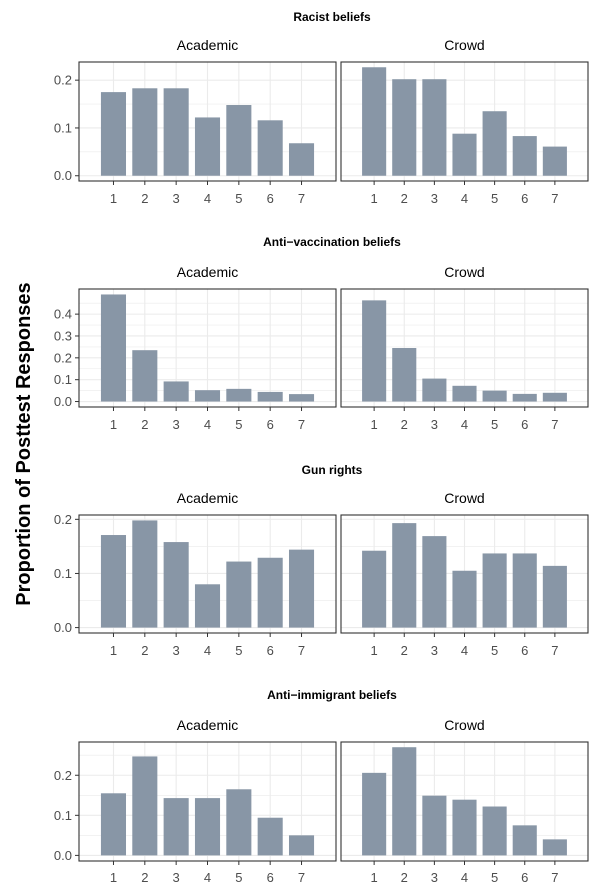 Image resolution: width=592 pixels, height=893 pixels. What do you see at coordinates (332, 17) in the screenshot?
I see `chart-title: Racist beliefs` at bounding box center [332, 17].